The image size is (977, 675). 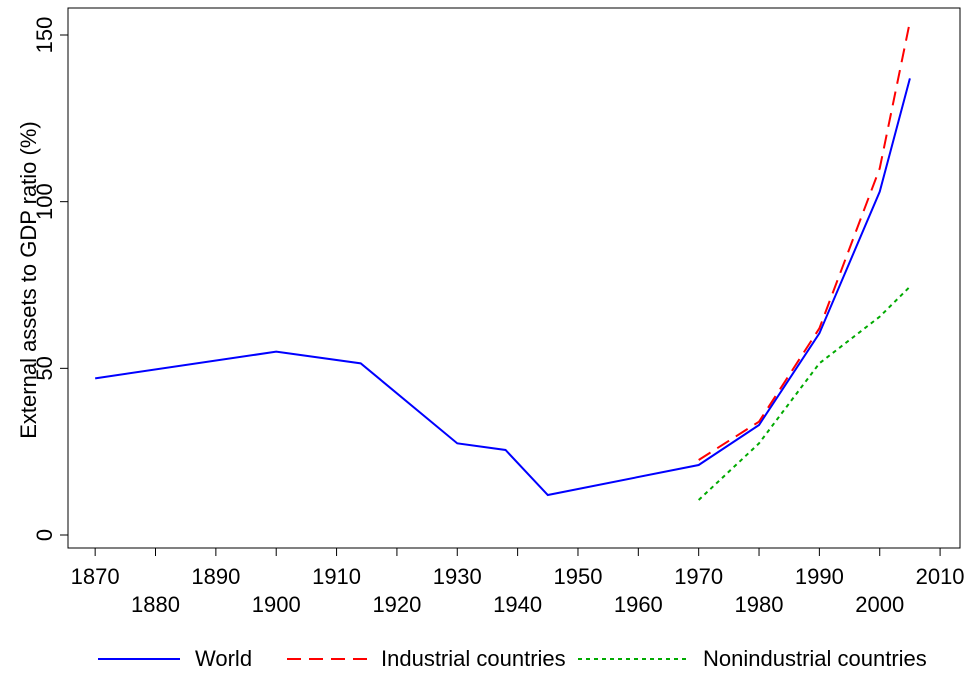 I want to click on y-tick-label: 50, so click(x=44, y=368).